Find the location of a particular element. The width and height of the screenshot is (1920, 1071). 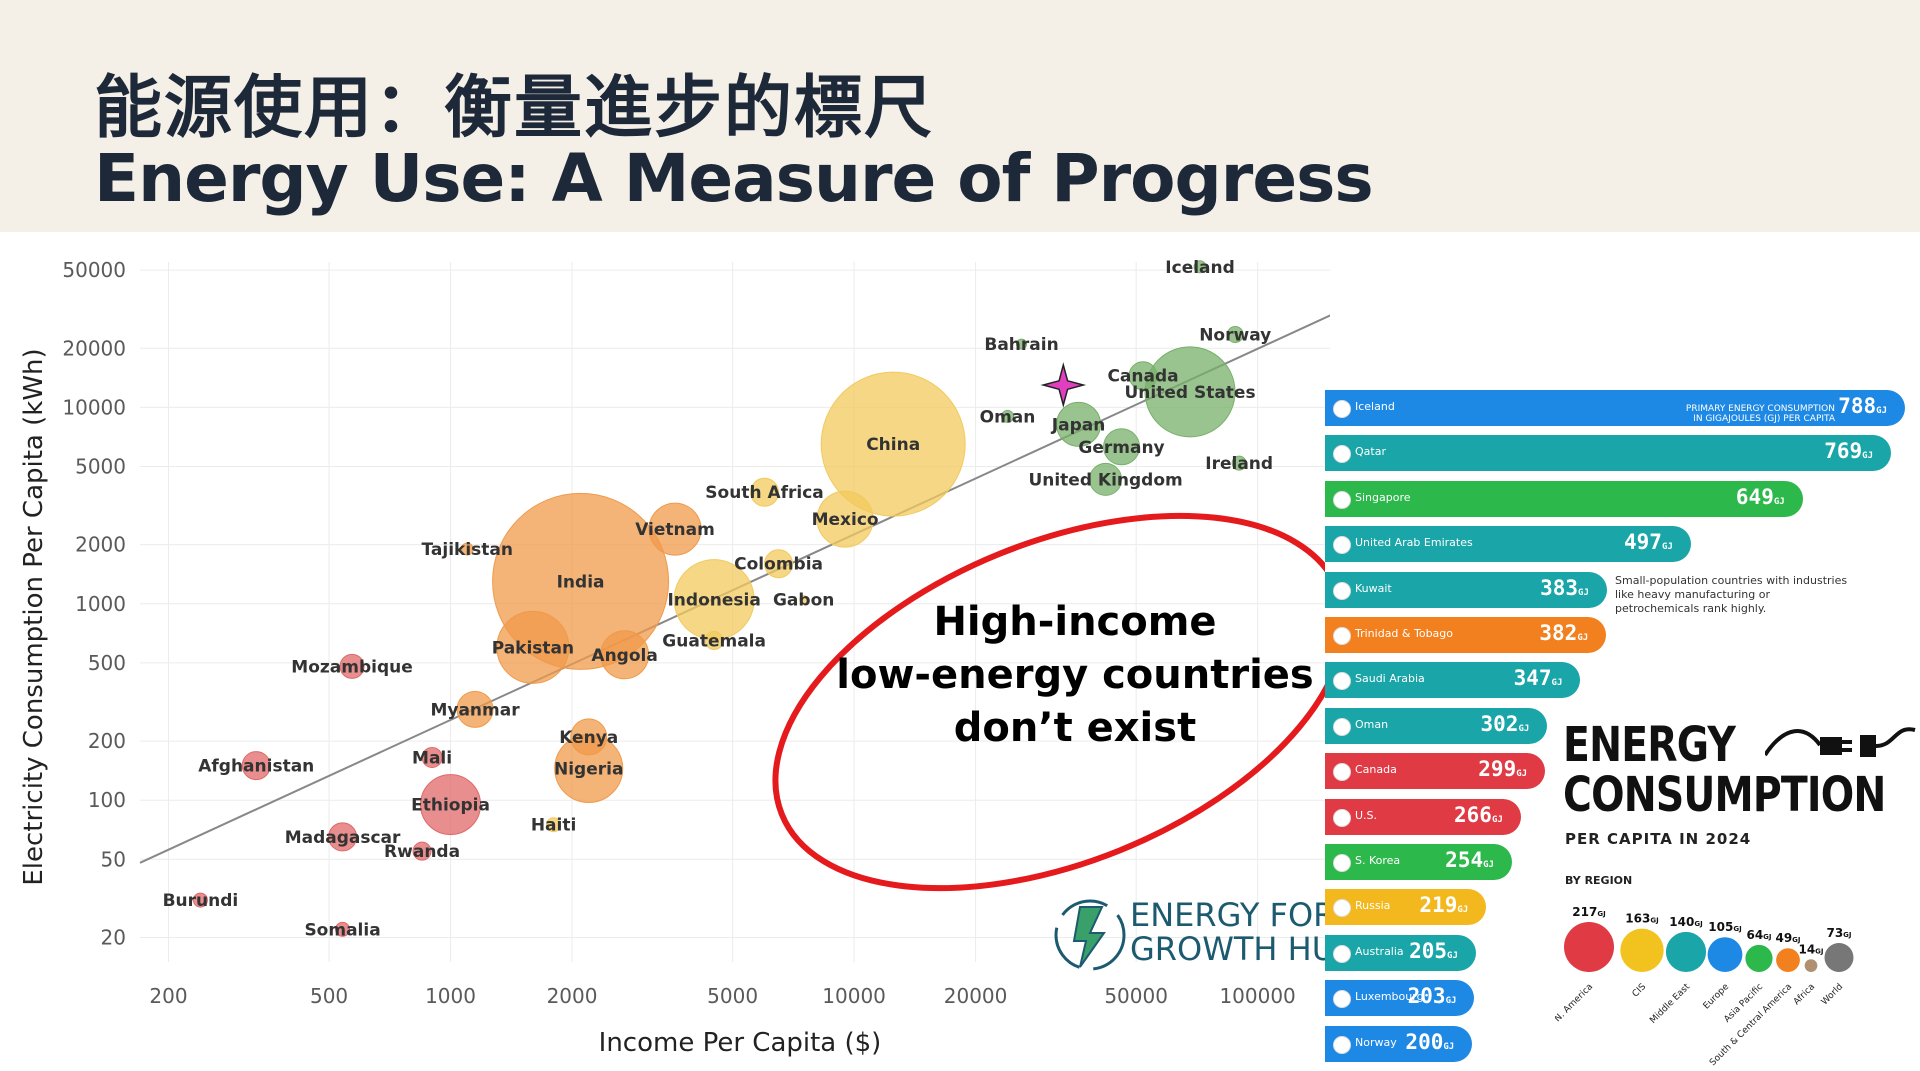

point-mozambique is located at coordinates (352, 666).